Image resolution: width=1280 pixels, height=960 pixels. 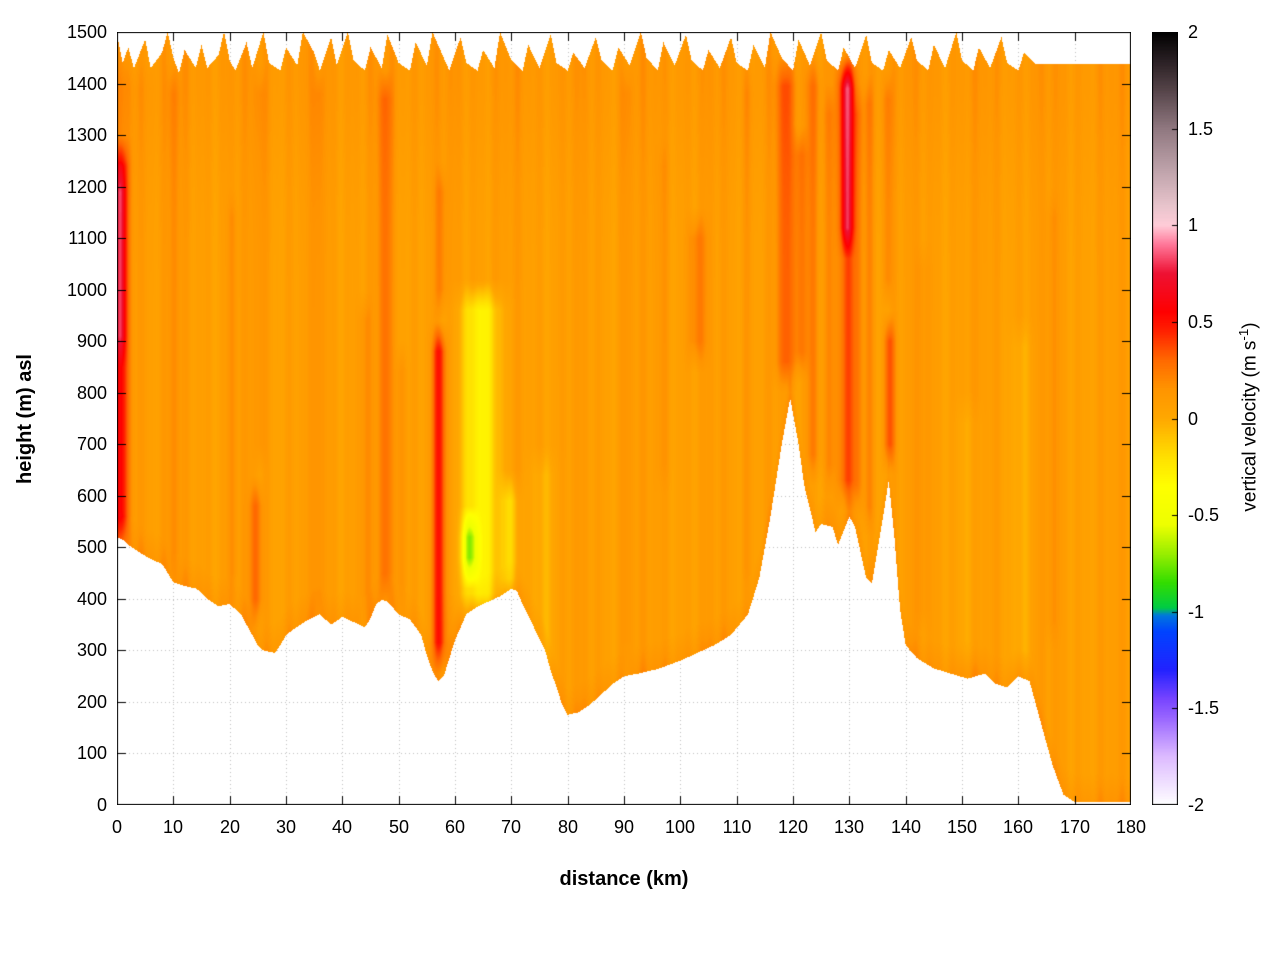 I want to click on colorbar-title: vertical velocity (m s-1), so click(x=1249, y=417).